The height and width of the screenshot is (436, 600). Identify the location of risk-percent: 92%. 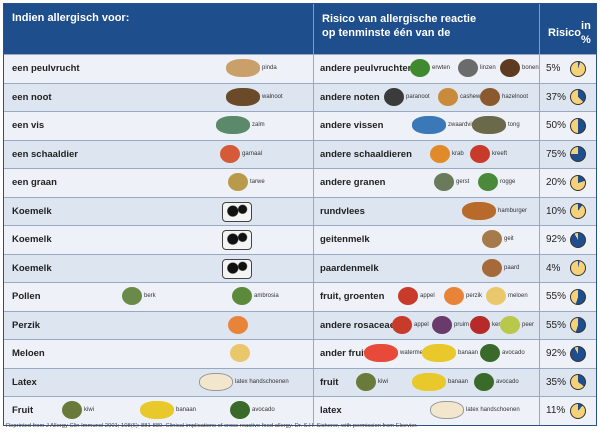
(556, 240).